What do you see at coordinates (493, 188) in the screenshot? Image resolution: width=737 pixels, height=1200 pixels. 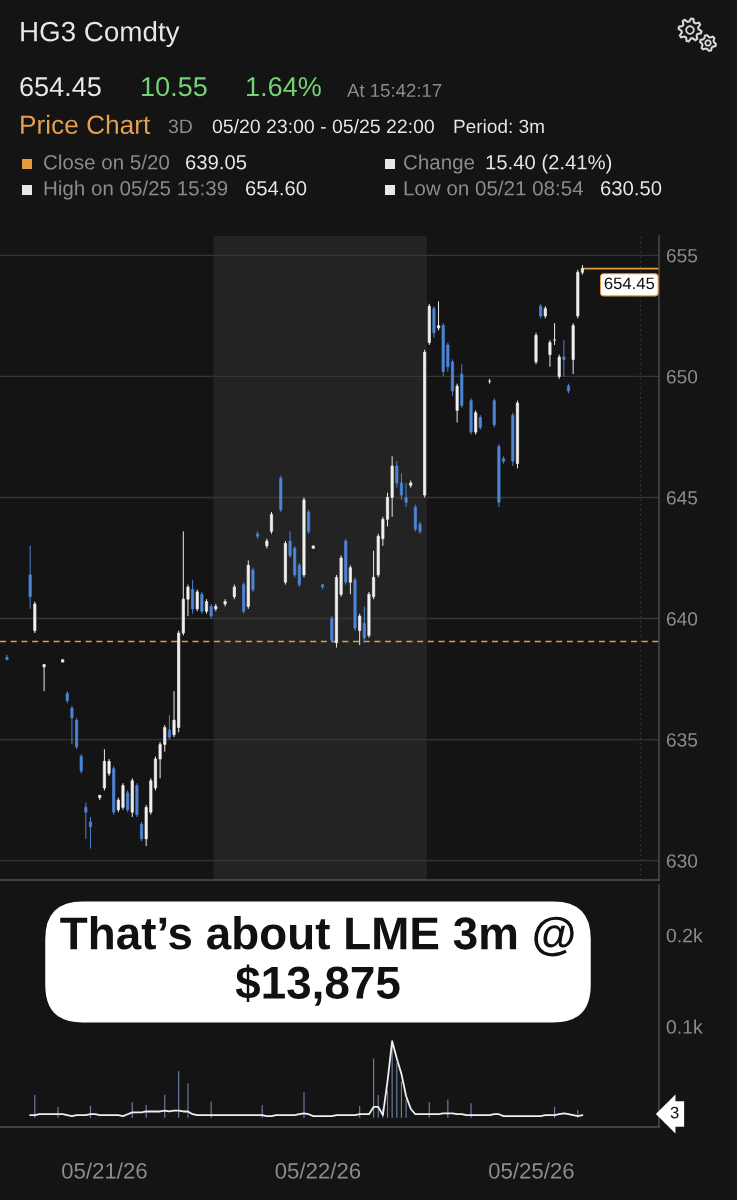 I see `text: Low on 05/21 08:54` at bounding box center [493, 188].